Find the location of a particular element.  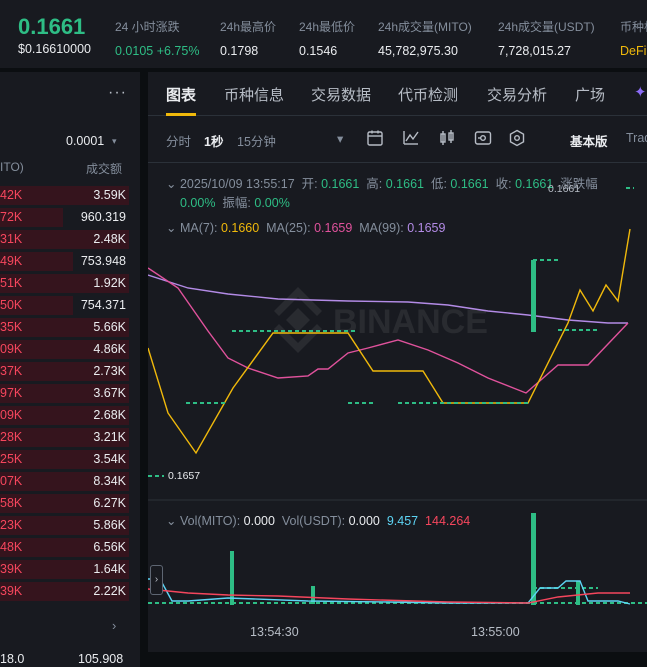

interval-15m: 15分钟 is located at coordinates (256, 142).